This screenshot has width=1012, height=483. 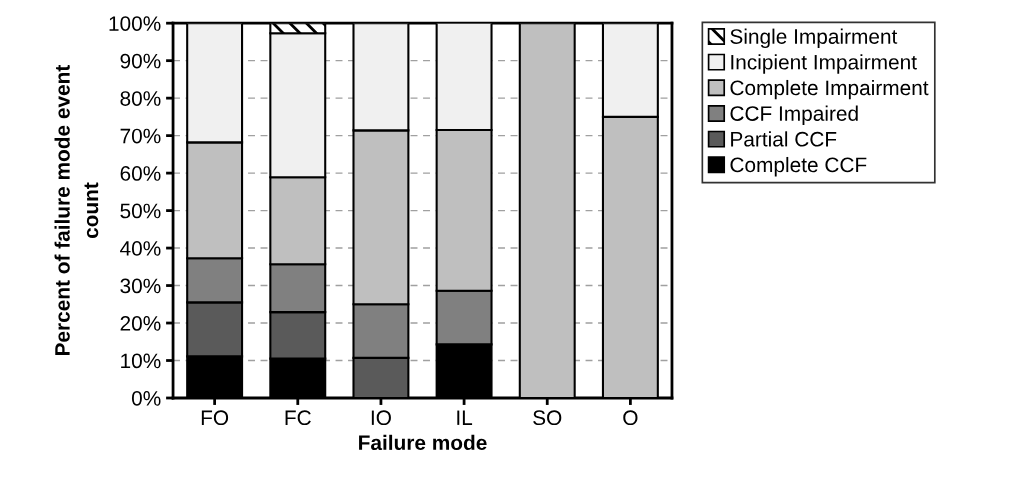 What do you see at coordinates (794, 115) in the screenshot?
I see `legend-label: CCF Impaired` at bounding box center [794, 115].